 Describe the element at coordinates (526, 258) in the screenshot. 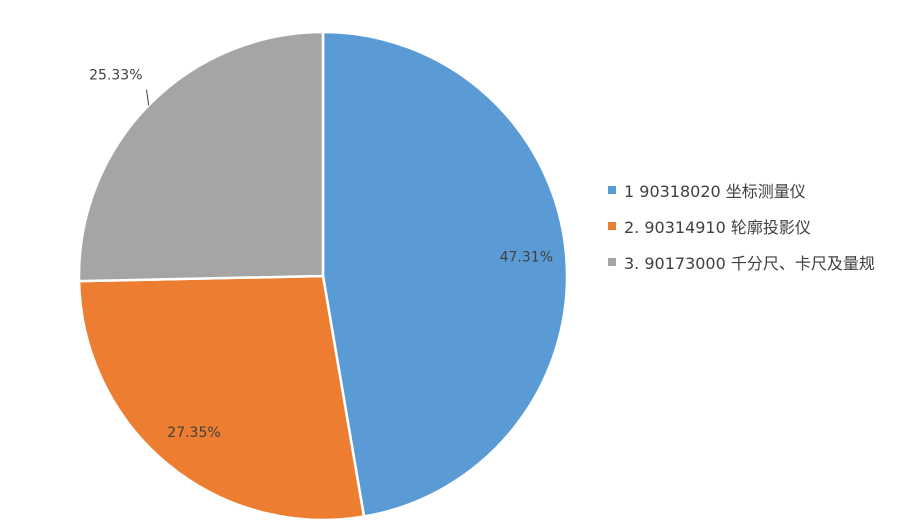

I see `data-label: 47.31%` at that location.